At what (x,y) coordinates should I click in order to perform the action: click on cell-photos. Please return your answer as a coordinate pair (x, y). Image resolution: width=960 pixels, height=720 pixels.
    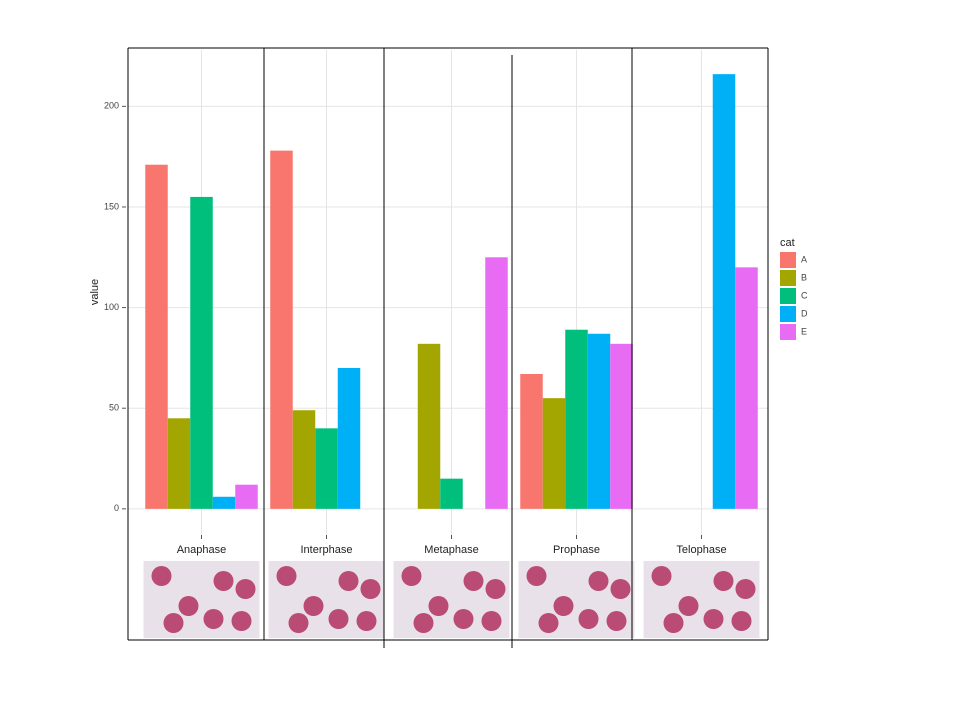
    Looking at the image, I should click on (451, 599).